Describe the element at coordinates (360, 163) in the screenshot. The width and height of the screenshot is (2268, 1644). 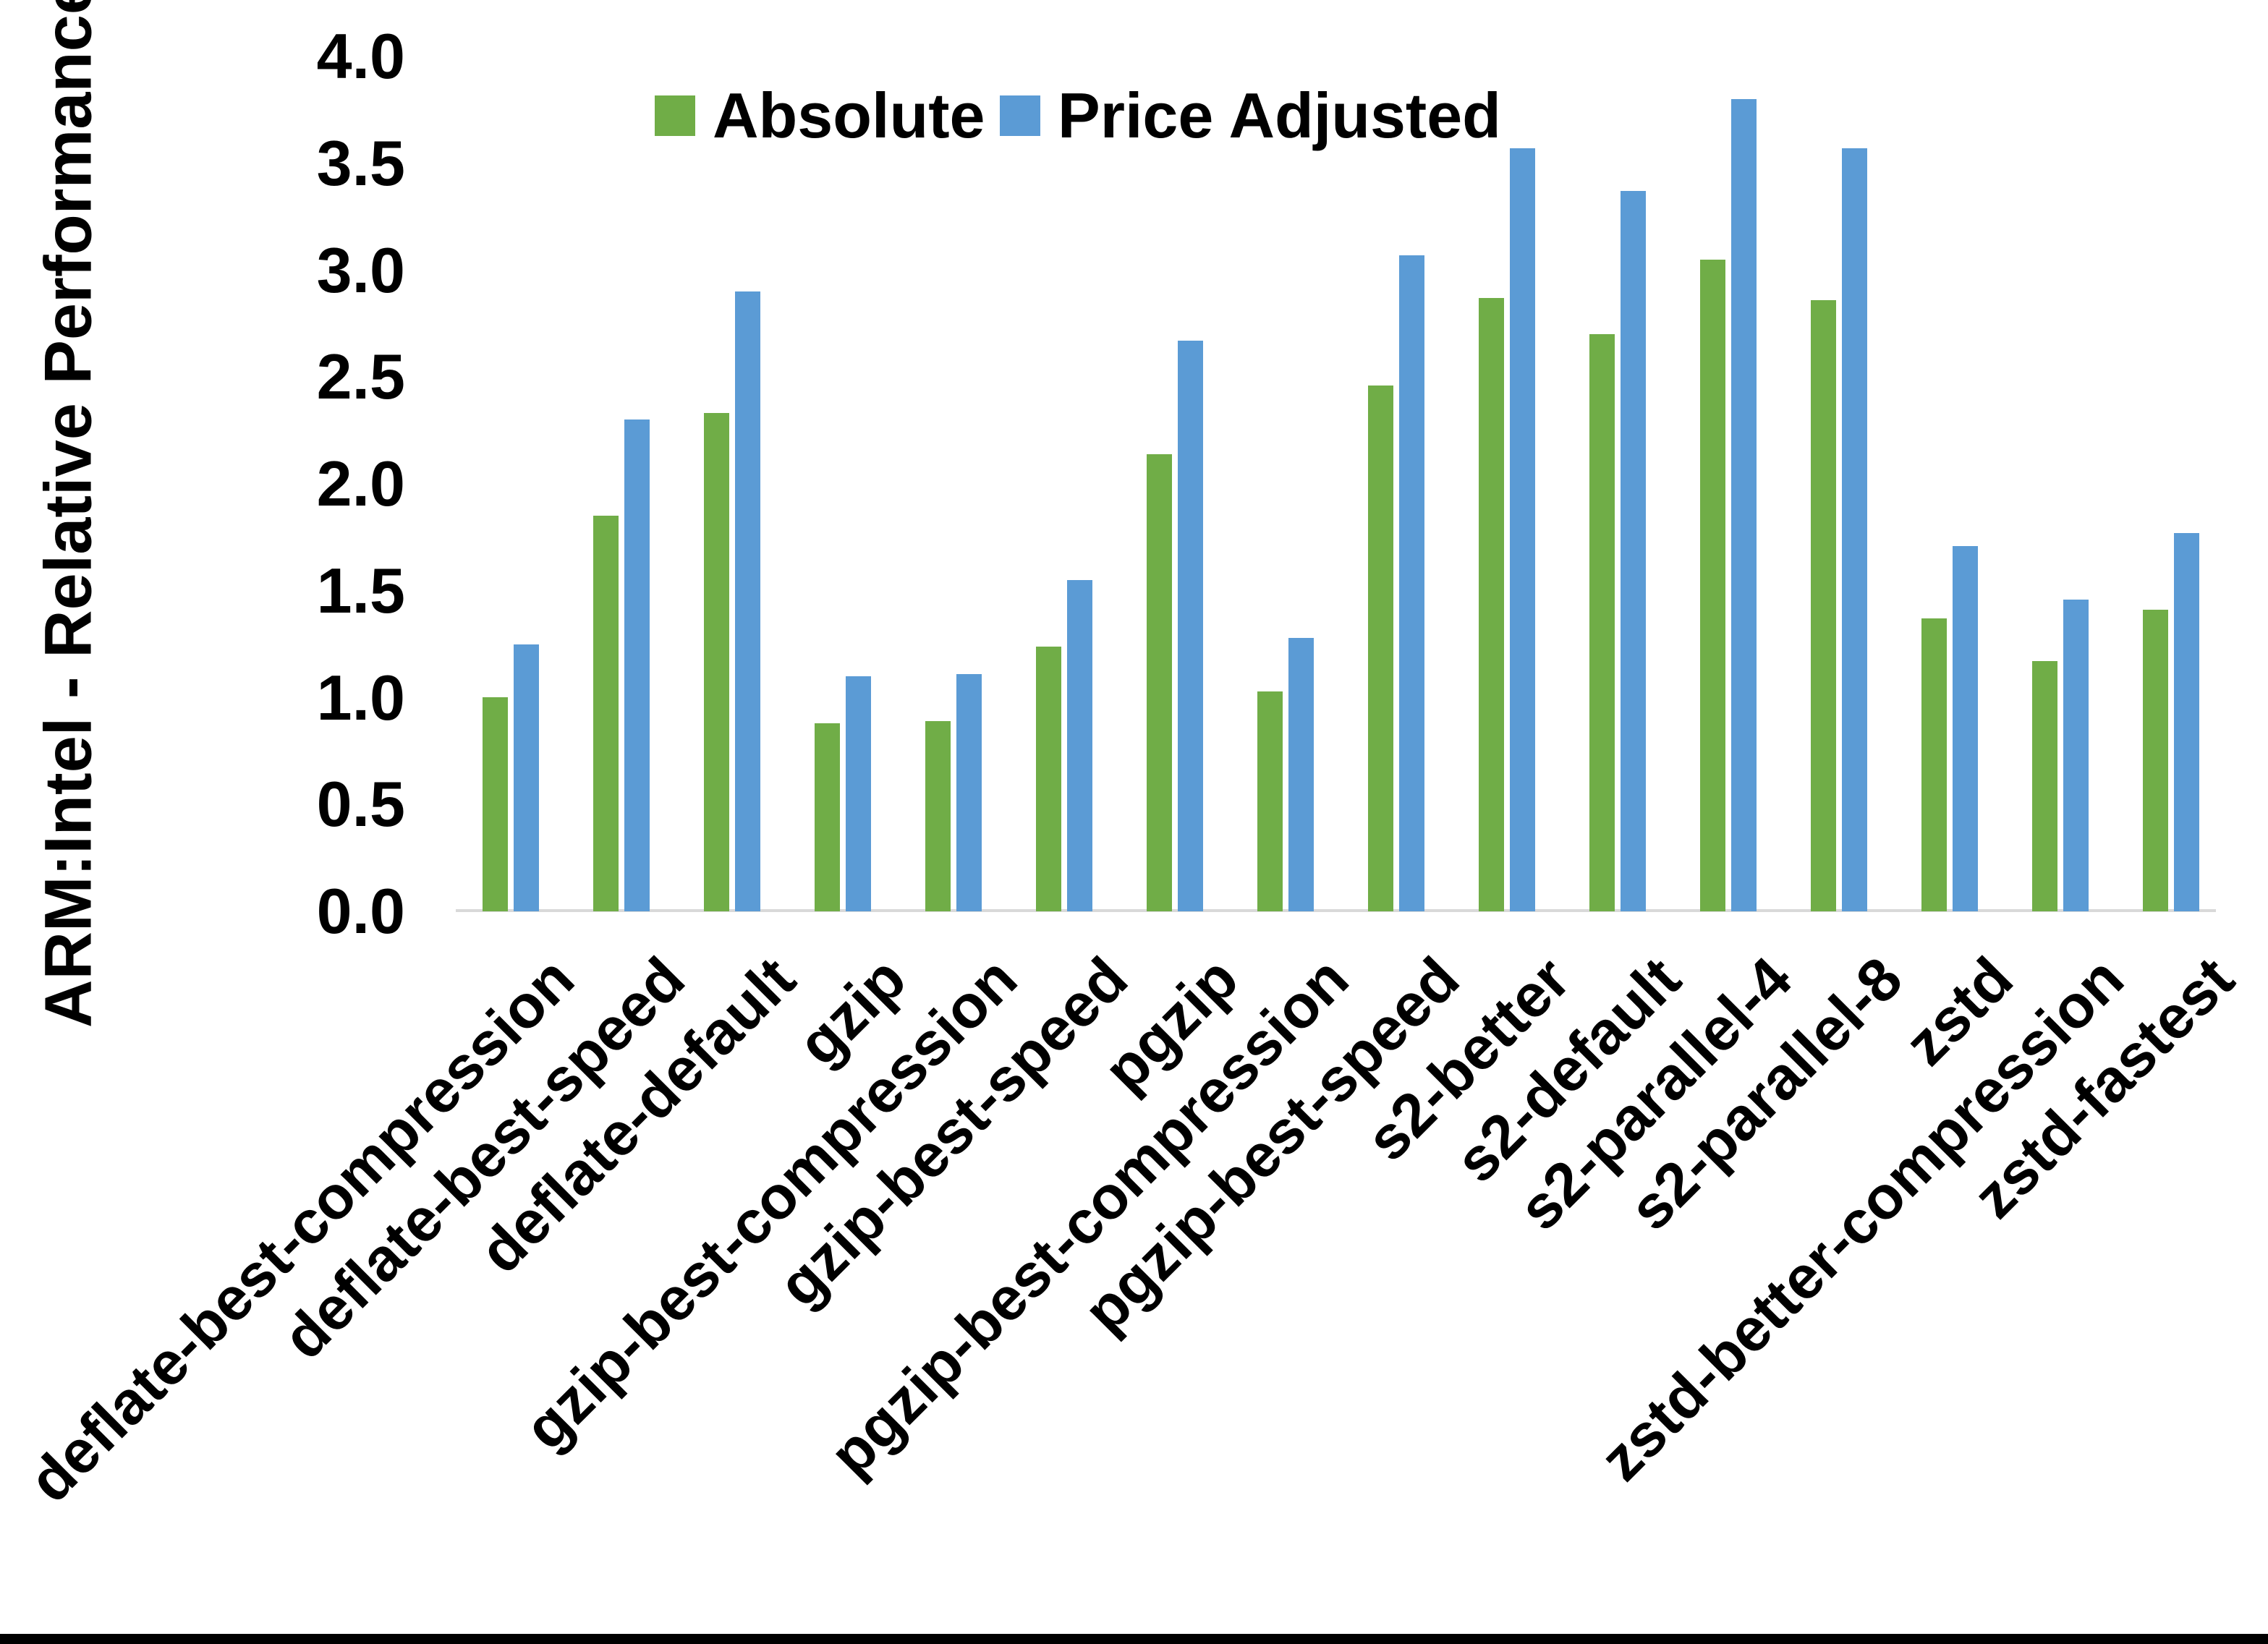
I see `y-tick-label: 3.5` at that location.